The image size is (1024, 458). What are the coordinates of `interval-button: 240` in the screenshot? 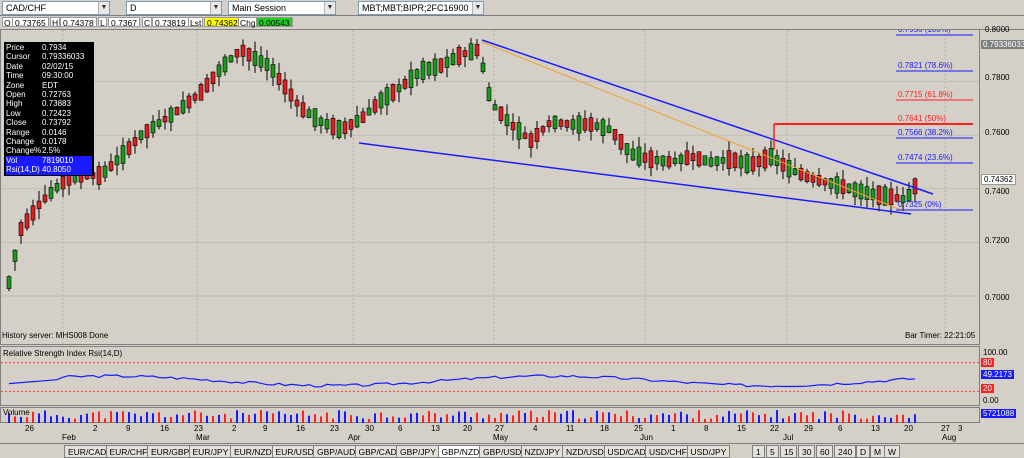 It's located at (845, 451).